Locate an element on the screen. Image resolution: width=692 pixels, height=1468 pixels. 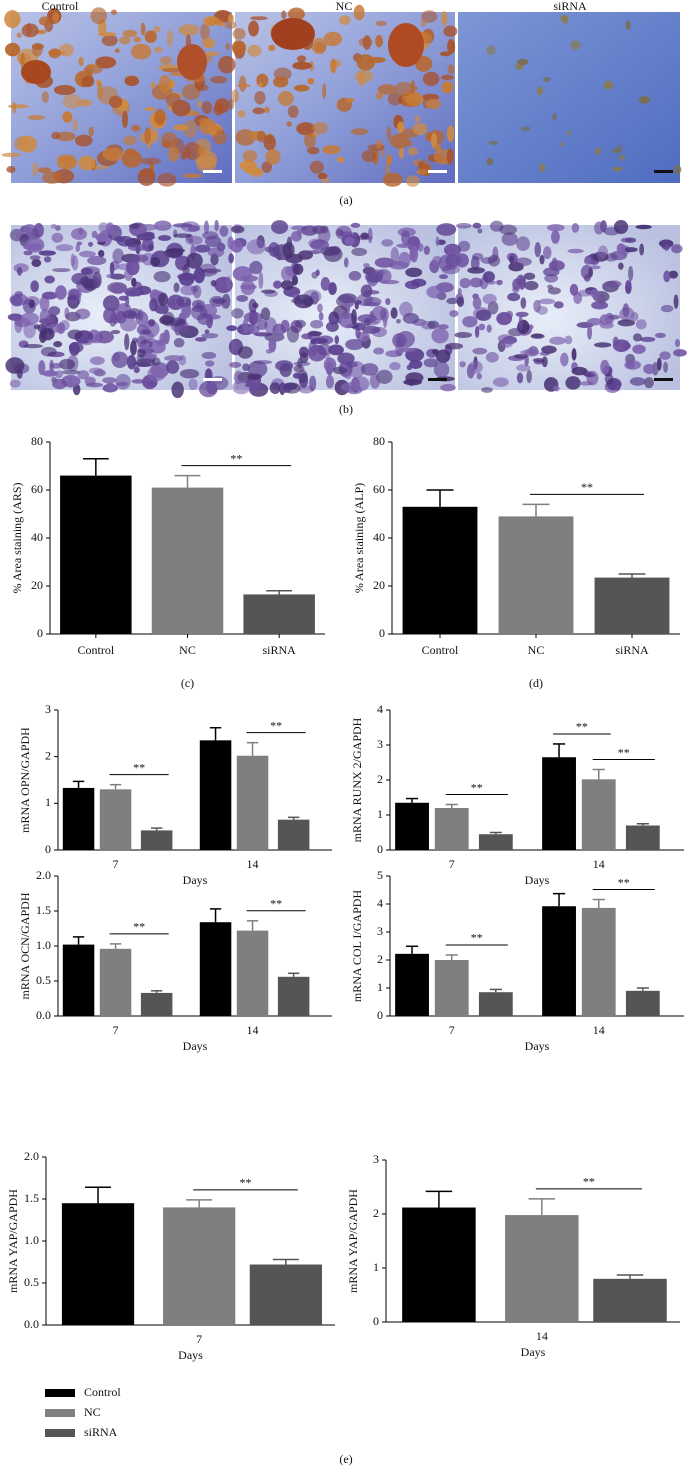
y-tick-label: 2.0 is located at coordinates (31, 1156).